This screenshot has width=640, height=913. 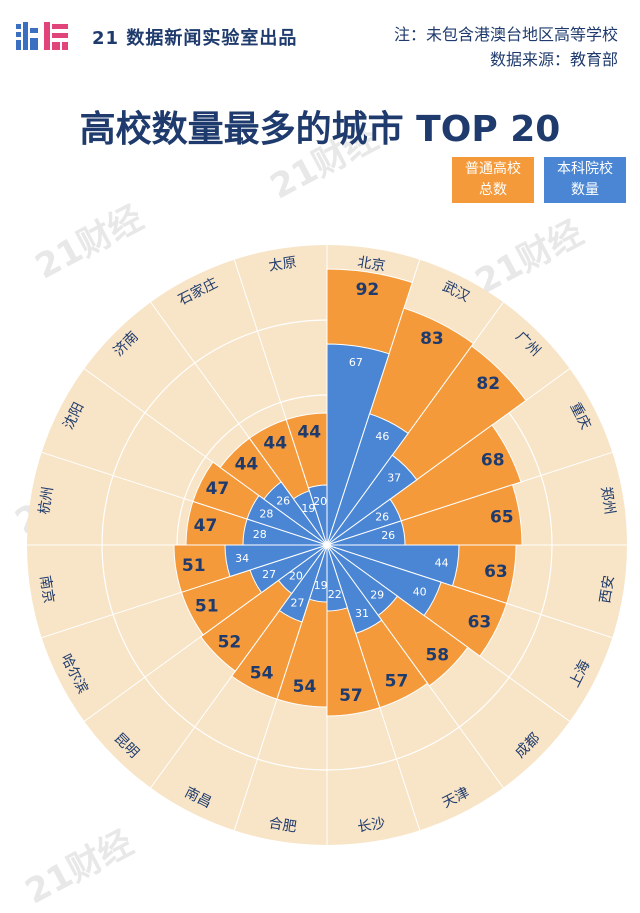 What do you see at coordinates (356, 362) in the screenshot?
I see `data-label-undergrad: 67` at bounding box center [356, 362].